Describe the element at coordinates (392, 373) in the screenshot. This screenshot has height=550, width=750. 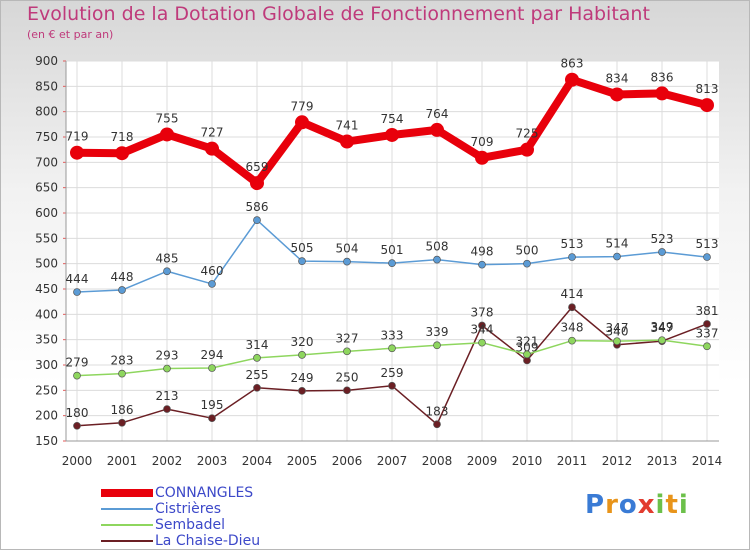
I see `data-label: 259` at that location.